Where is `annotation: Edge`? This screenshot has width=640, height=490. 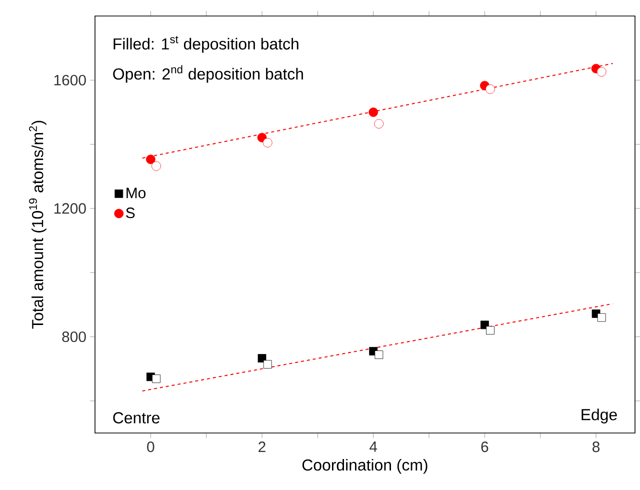
annotation: Edge is located at coordinates (599, 416).